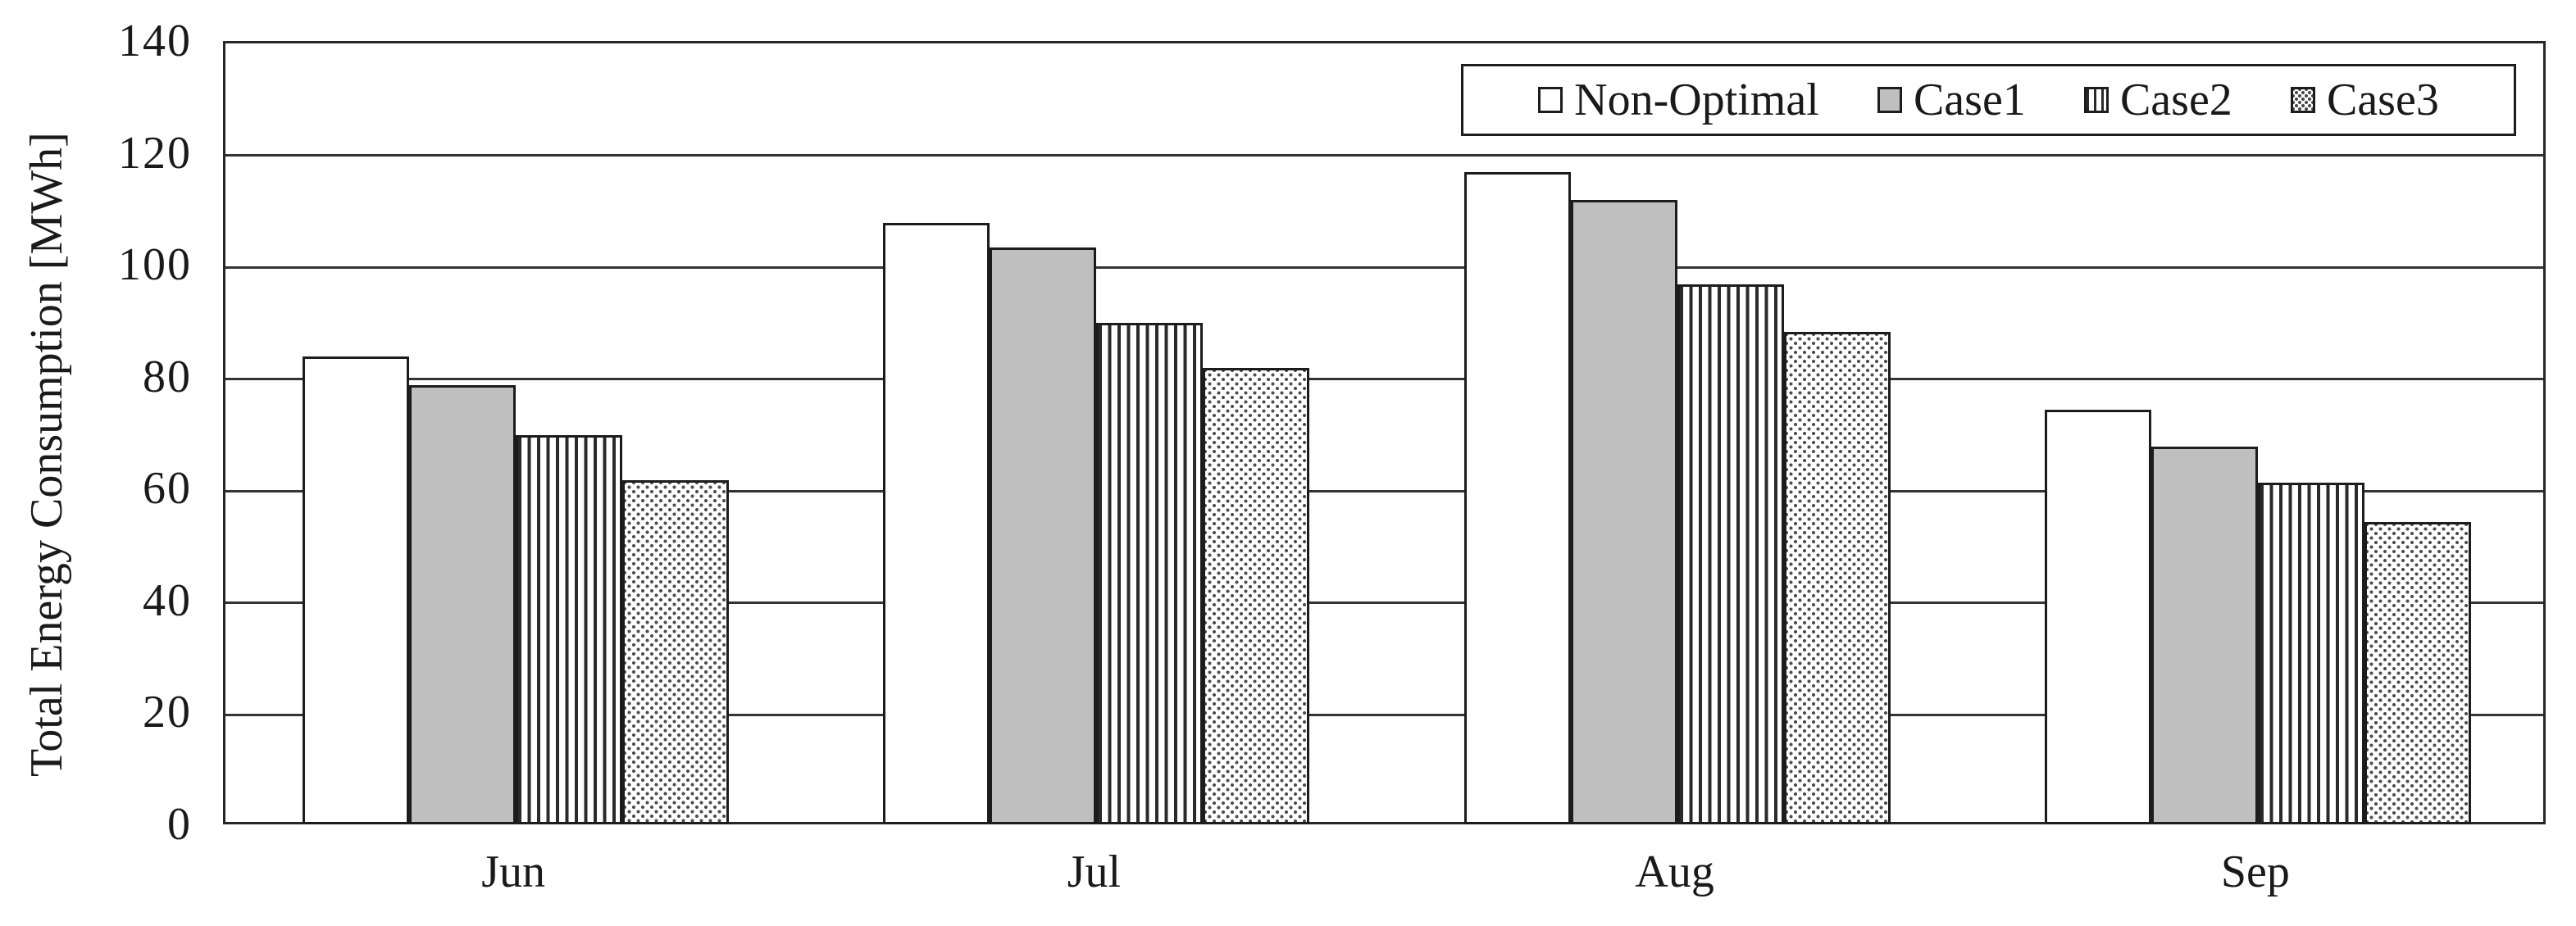 The height and width of the screenshot is (926, 2576). Describe the element at coordinates (356, 590) in the screenshot. I see `bar-non-optimal-jun` at that location.